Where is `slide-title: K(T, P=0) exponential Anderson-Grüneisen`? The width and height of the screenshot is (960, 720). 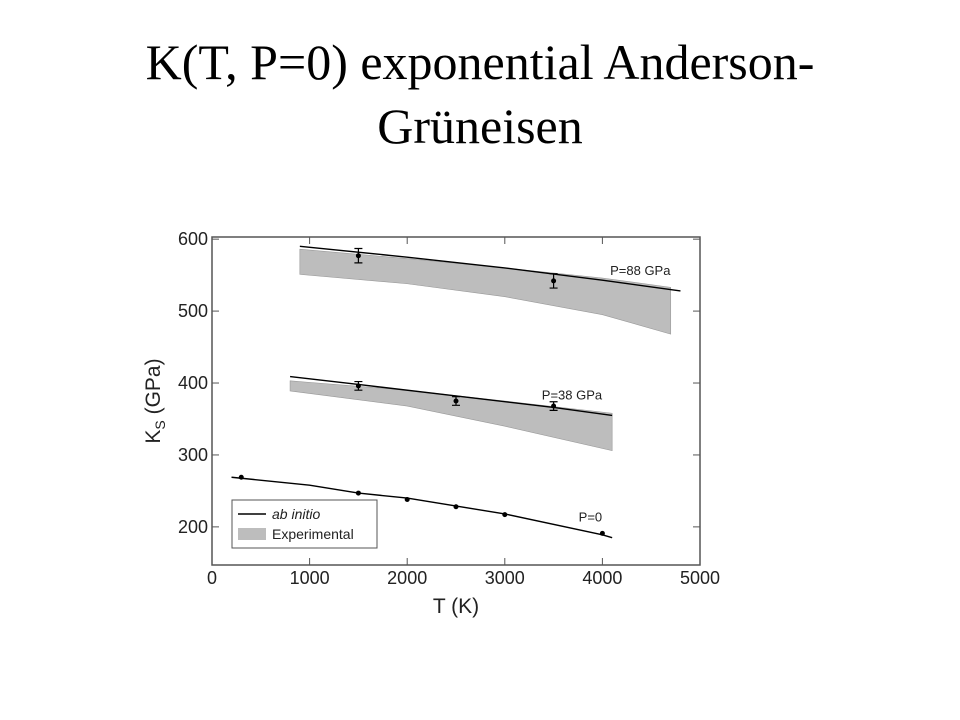
slide-title: K(T, P=0) exponential Anderson-Grüneisen is located at coordinates (480, 94).